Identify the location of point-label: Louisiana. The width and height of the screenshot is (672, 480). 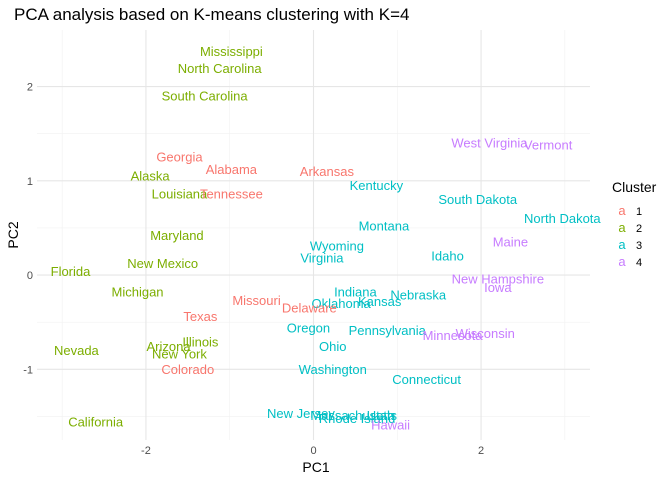
(180, 194).